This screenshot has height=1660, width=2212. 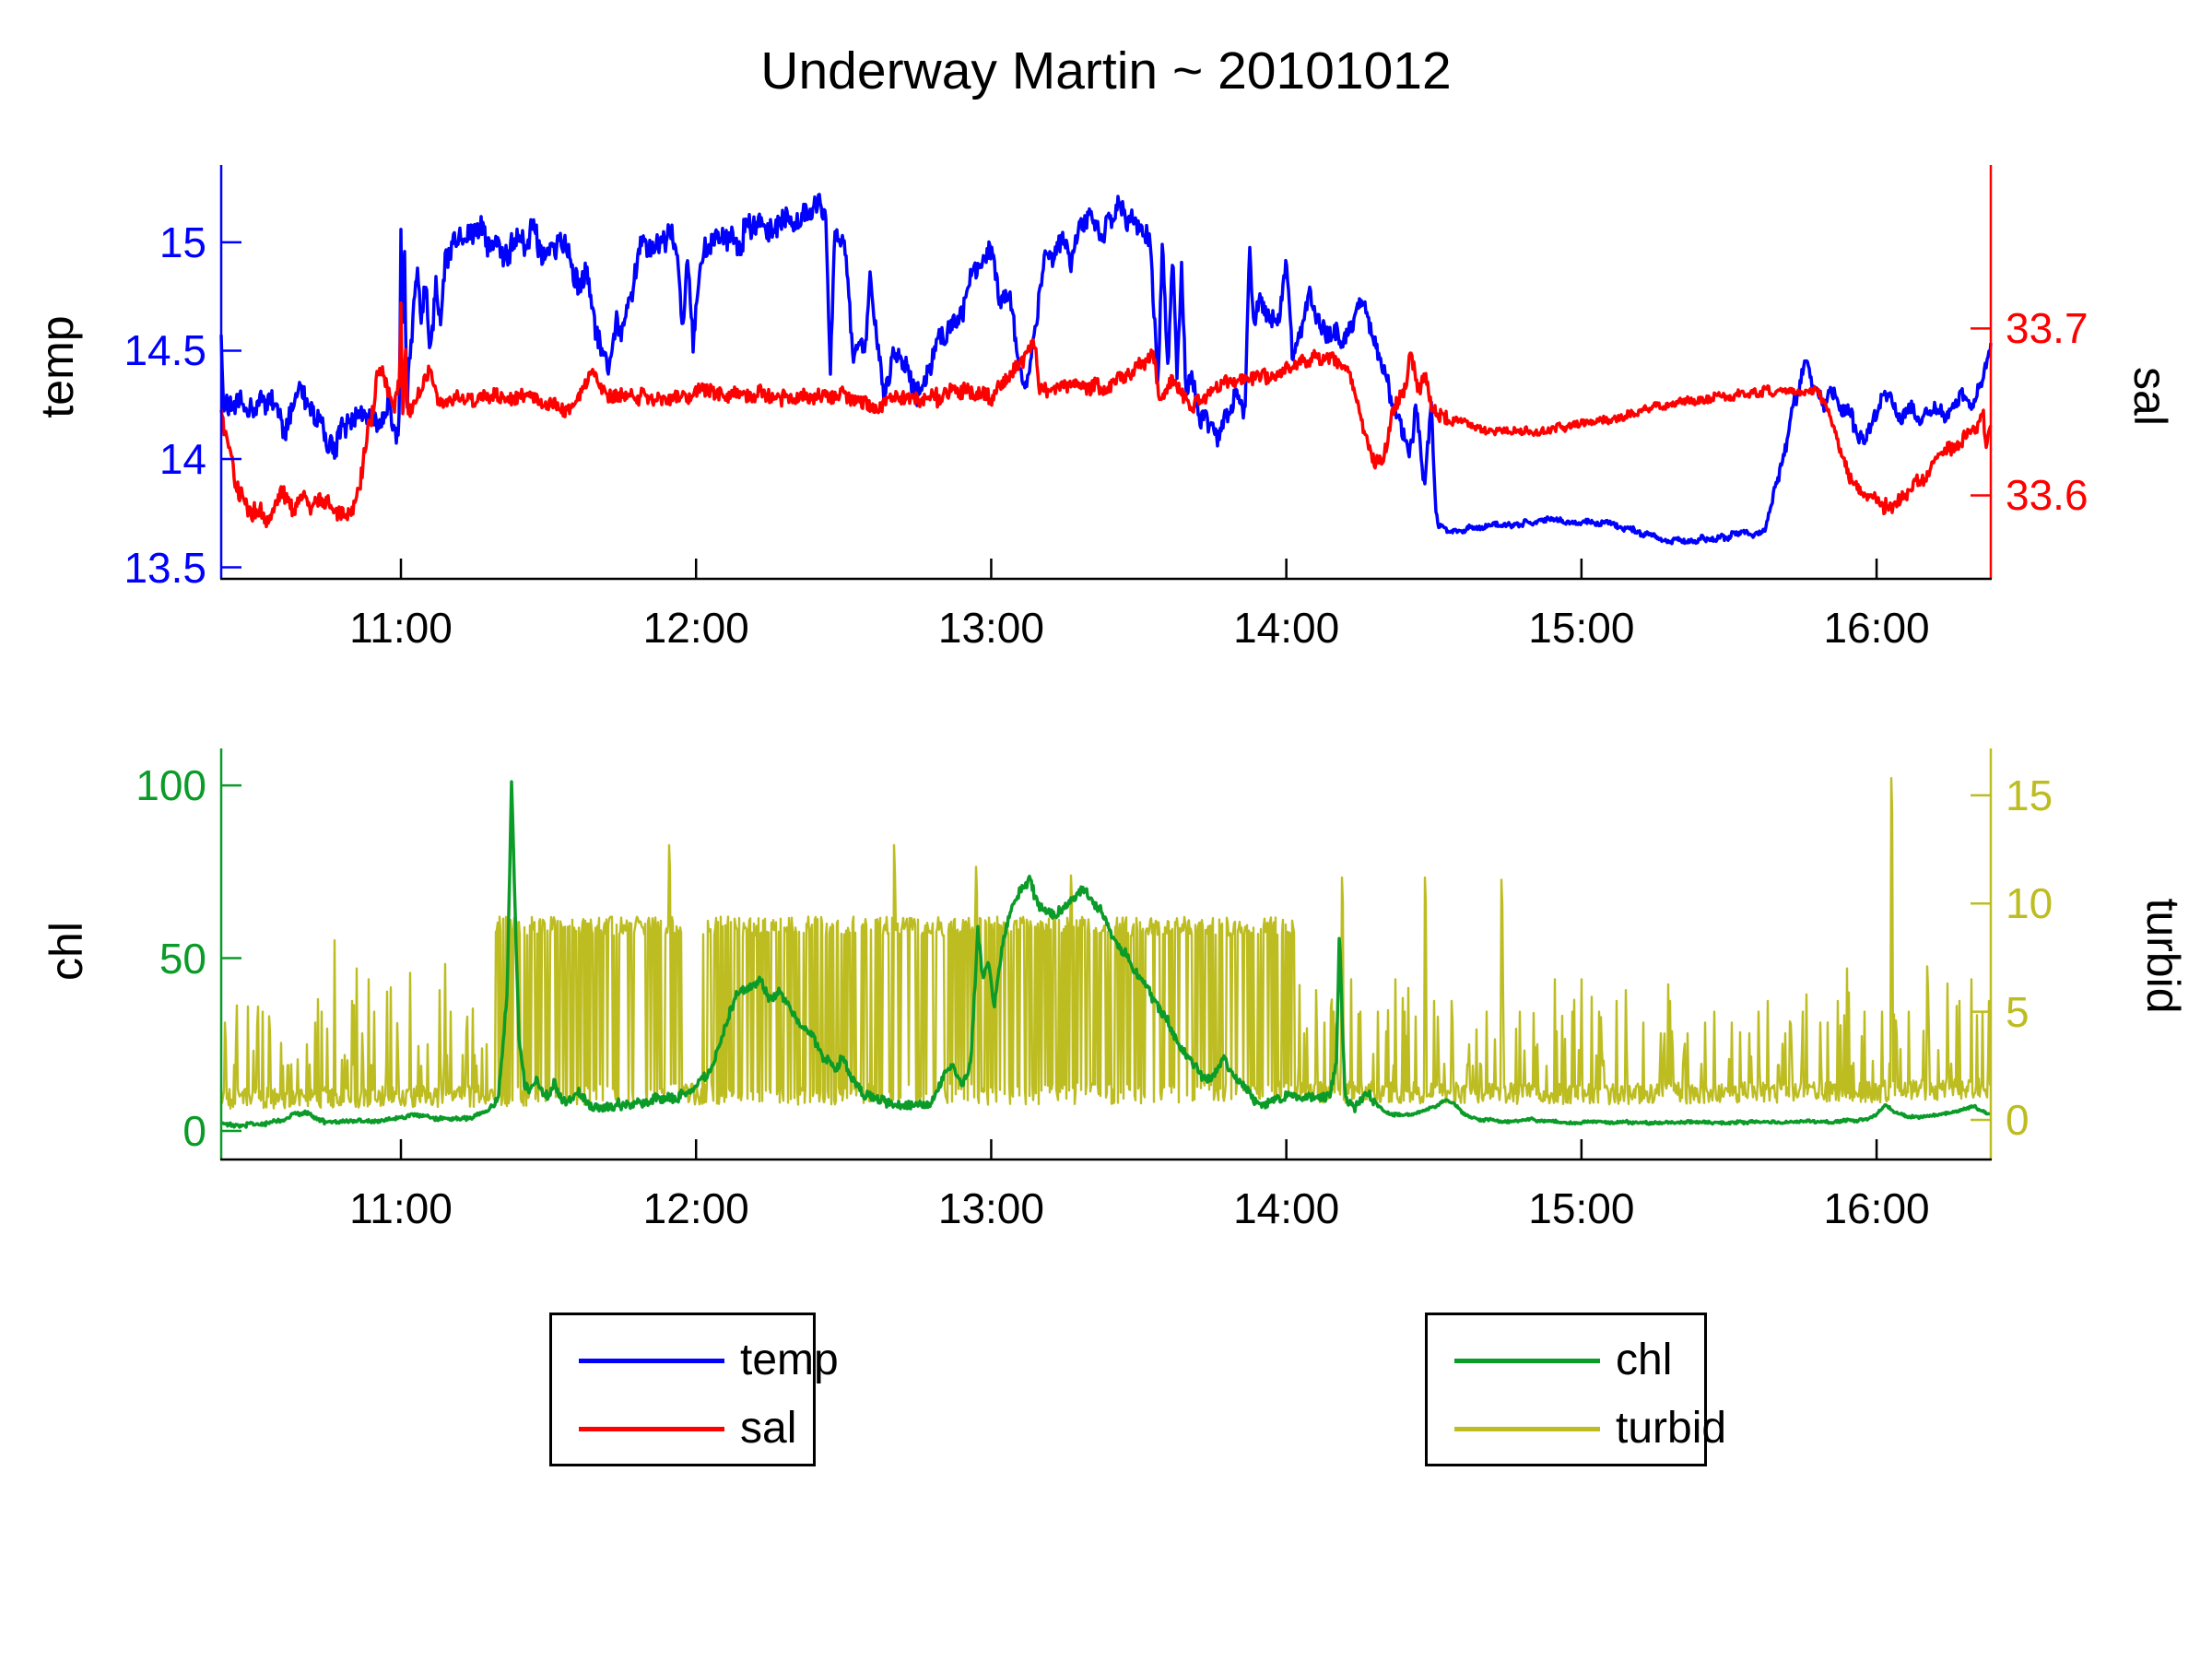 What do you see at coordinates (789, 1360) in the screenshot?
I see `legend-label-temp: temp` at bounding box center [789, 1360].